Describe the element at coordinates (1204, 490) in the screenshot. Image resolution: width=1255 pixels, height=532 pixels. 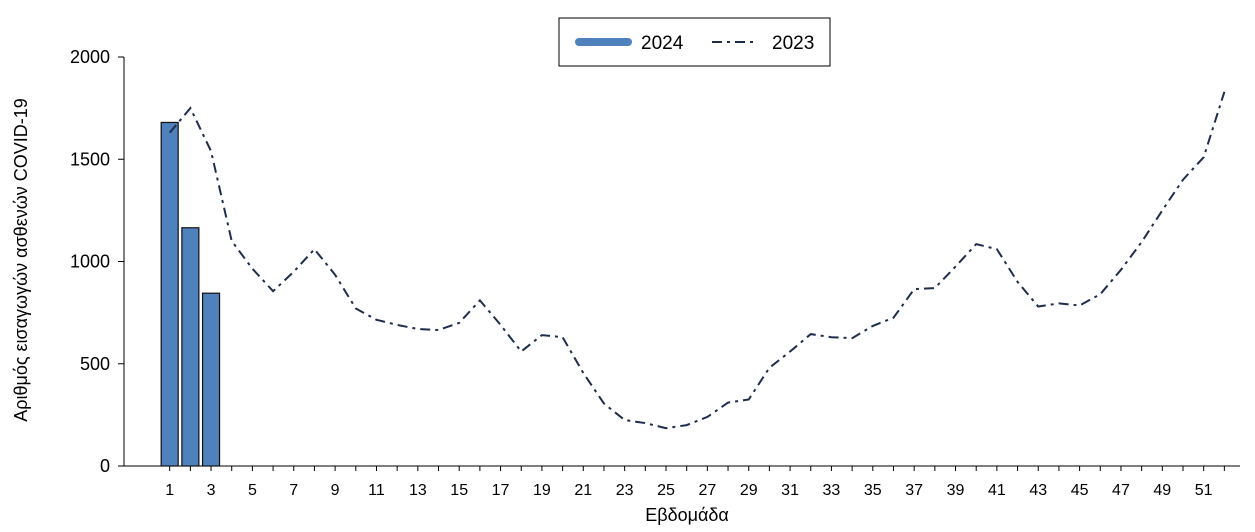
I see `x-tick-label: 51` at that location.